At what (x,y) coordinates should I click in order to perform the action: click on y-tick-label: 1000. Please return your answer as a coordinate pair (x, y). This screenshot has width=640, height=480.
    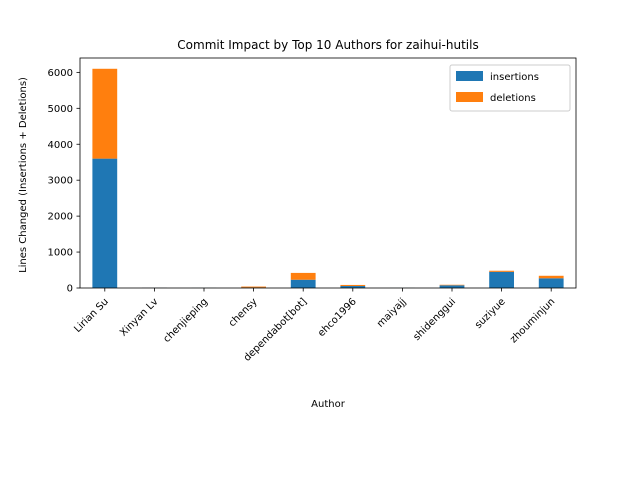
    Looking at the image, I should click on (60, 253).